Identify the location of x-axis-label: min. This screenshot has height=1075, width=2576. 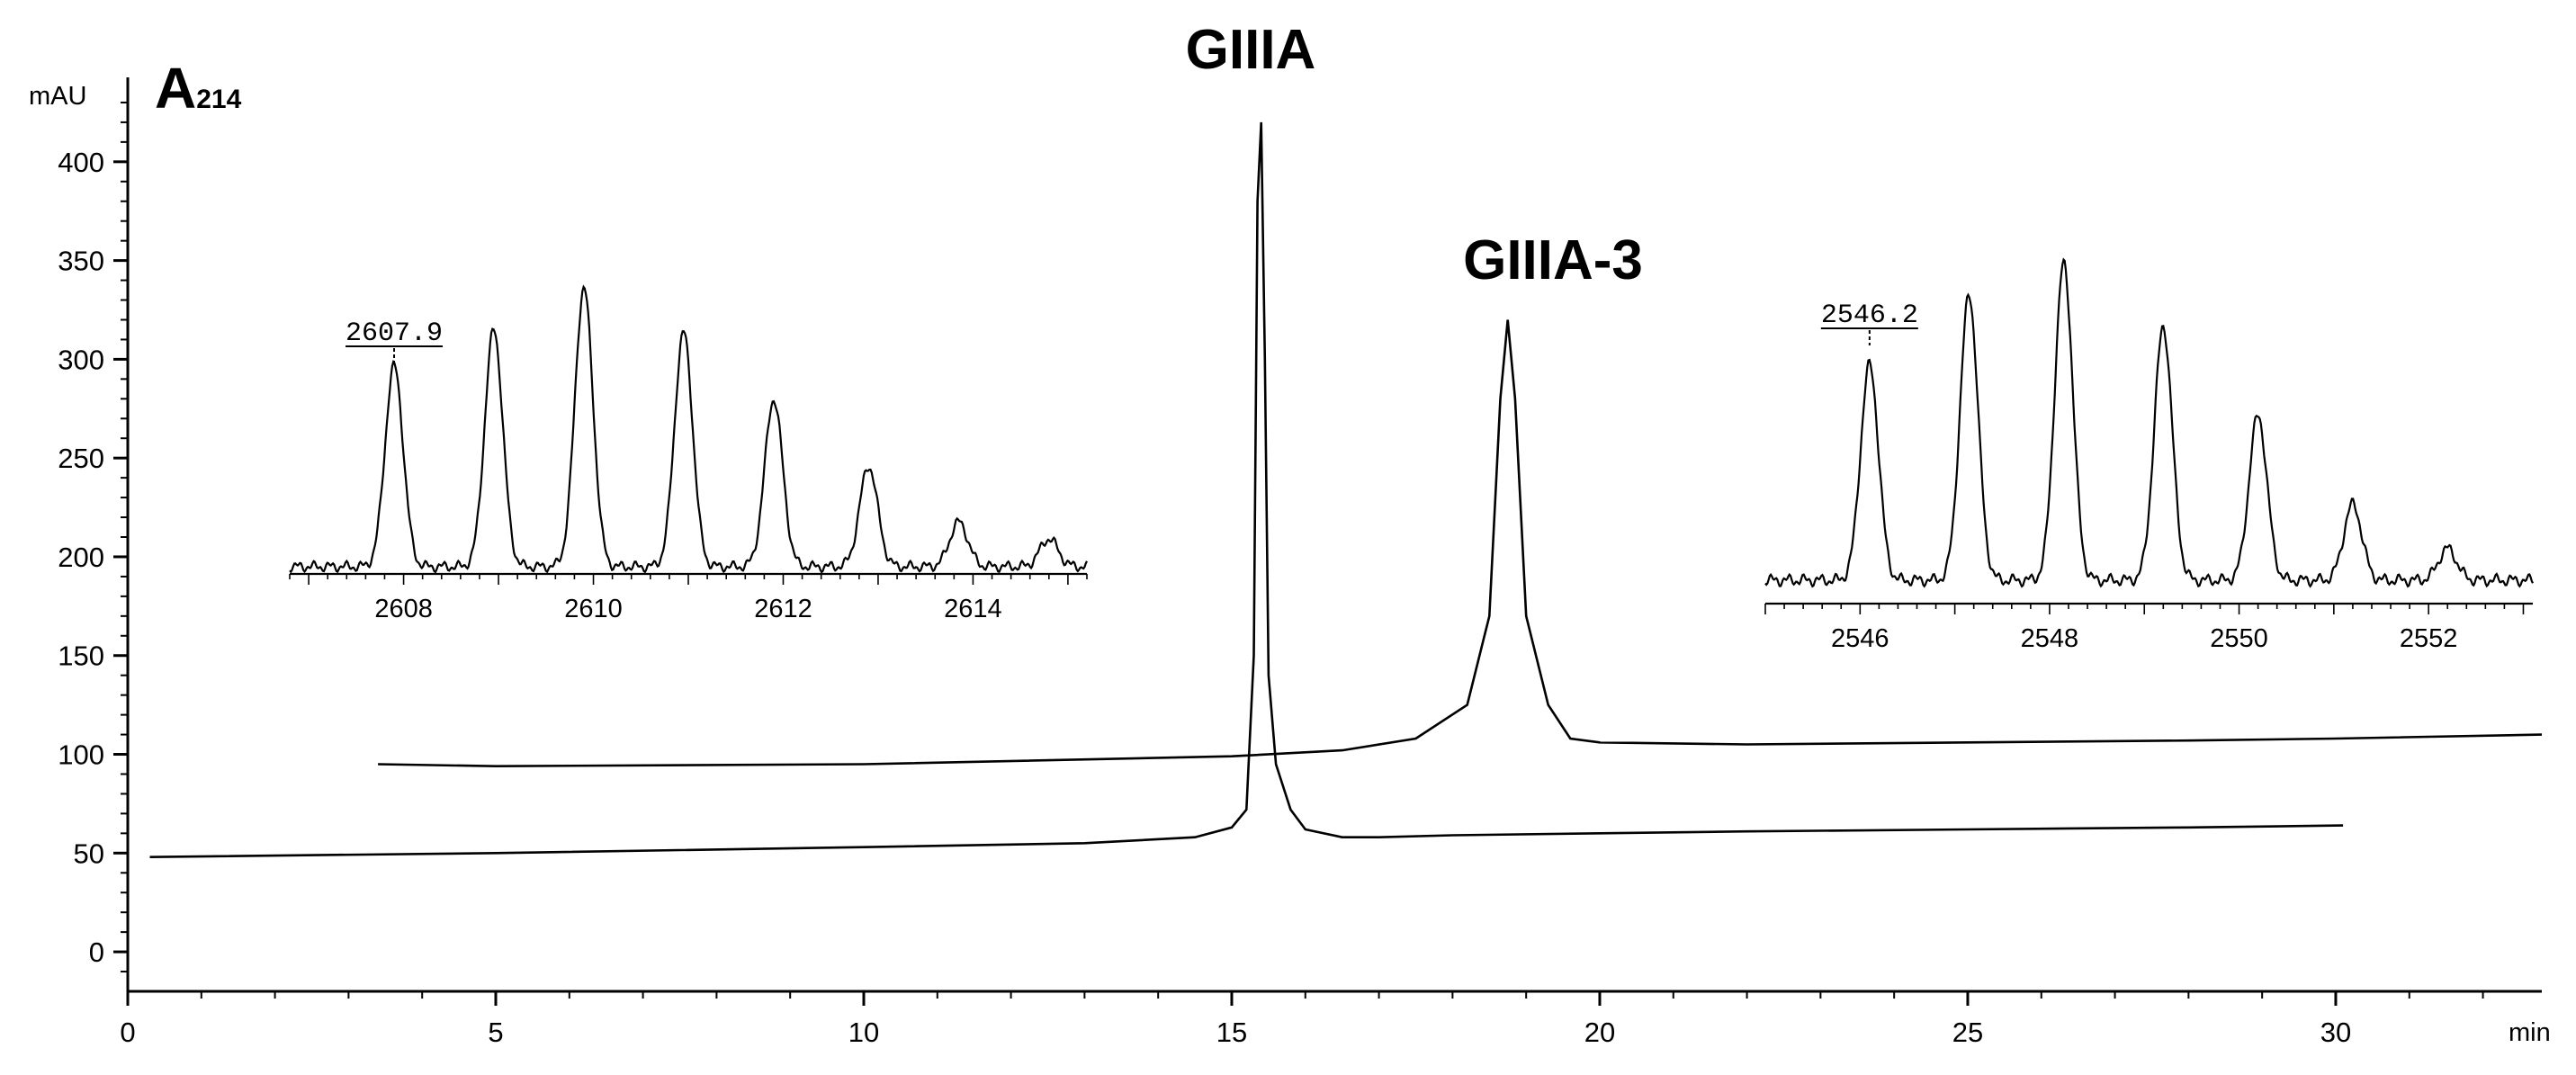
(2530, 1032).